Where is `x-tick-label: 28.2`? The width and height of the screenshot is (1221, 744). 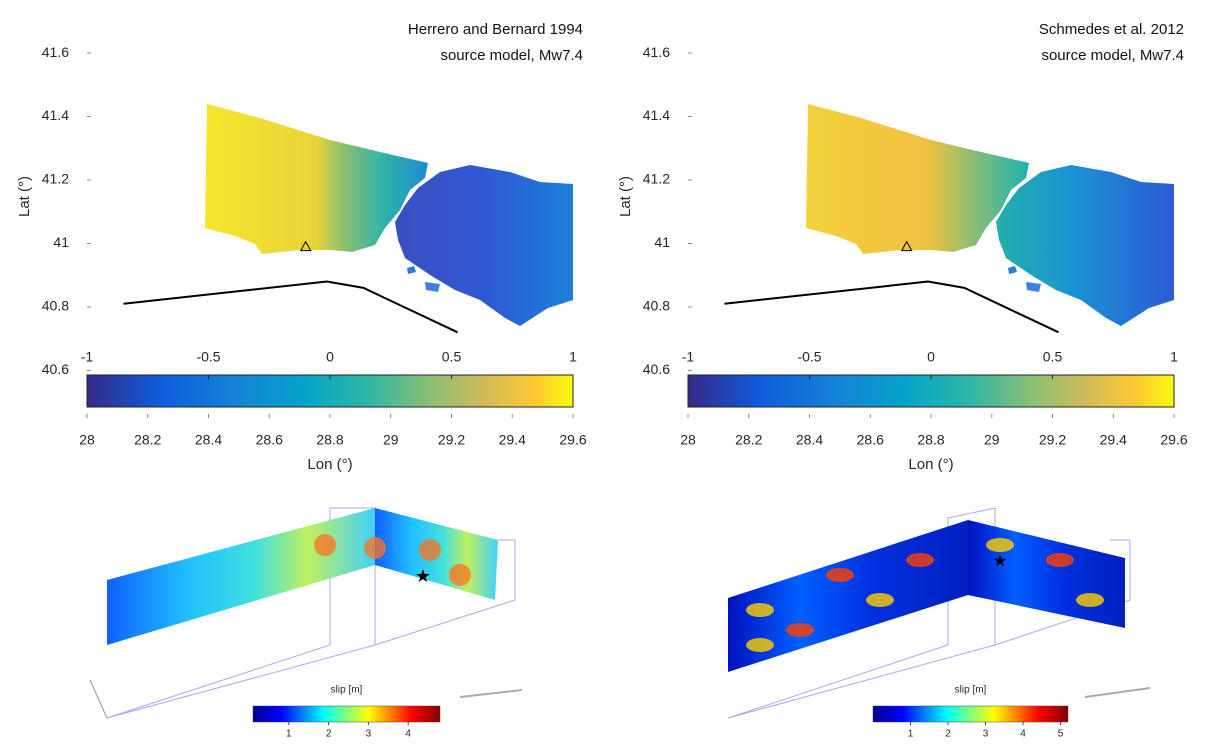
x-tick-label: 28.2 is located at coordinates (748, 440).